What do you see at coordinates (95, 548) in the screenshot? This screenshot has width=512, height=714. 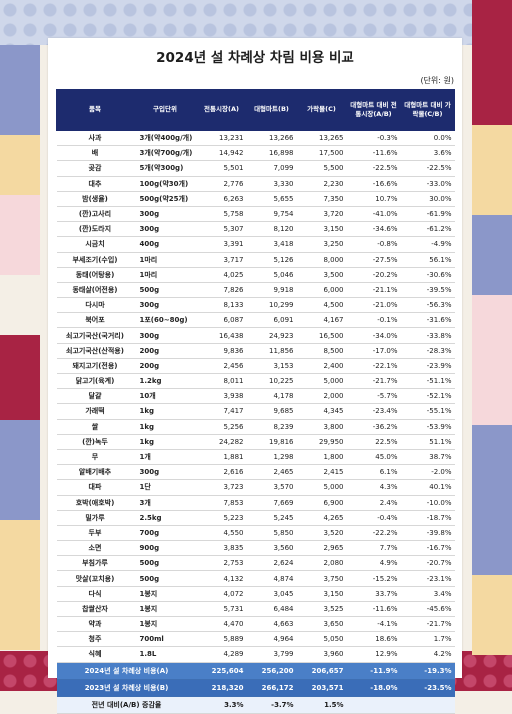 I see `item-name-cell: 소면` at bounding box center [95, 548].